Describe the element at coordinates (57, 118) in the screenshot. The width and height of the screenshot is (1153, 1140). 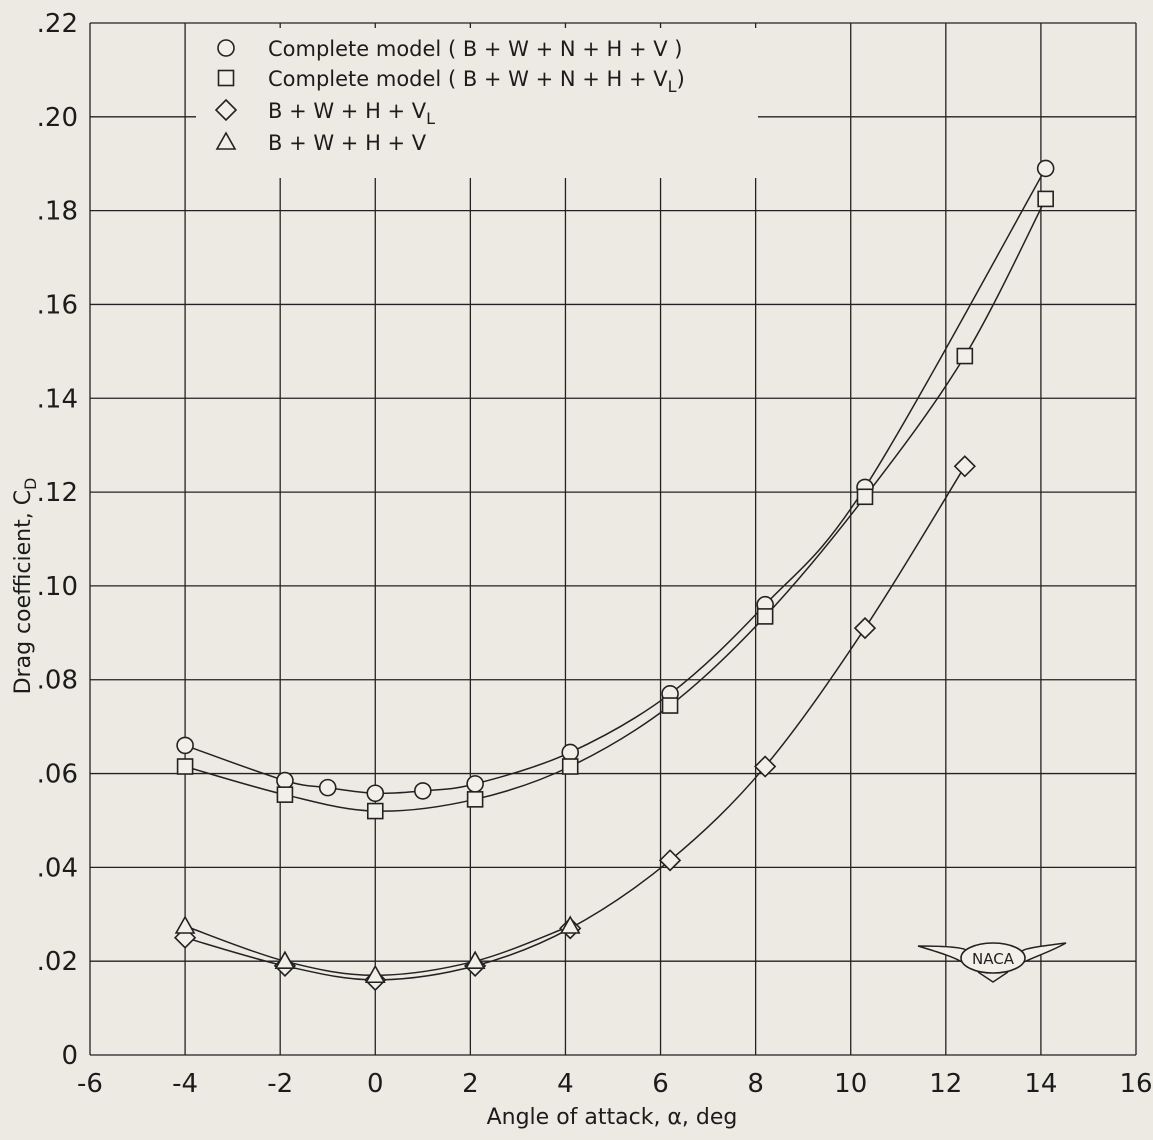
I see `y-tick-label: .20` at that location.